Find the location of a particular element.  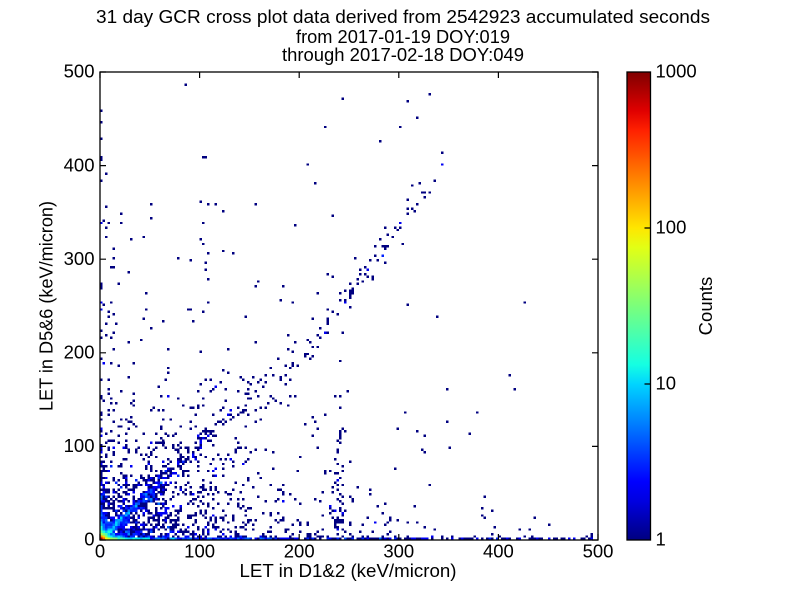

svg-text: 1 is located at coordinates (661, 539).